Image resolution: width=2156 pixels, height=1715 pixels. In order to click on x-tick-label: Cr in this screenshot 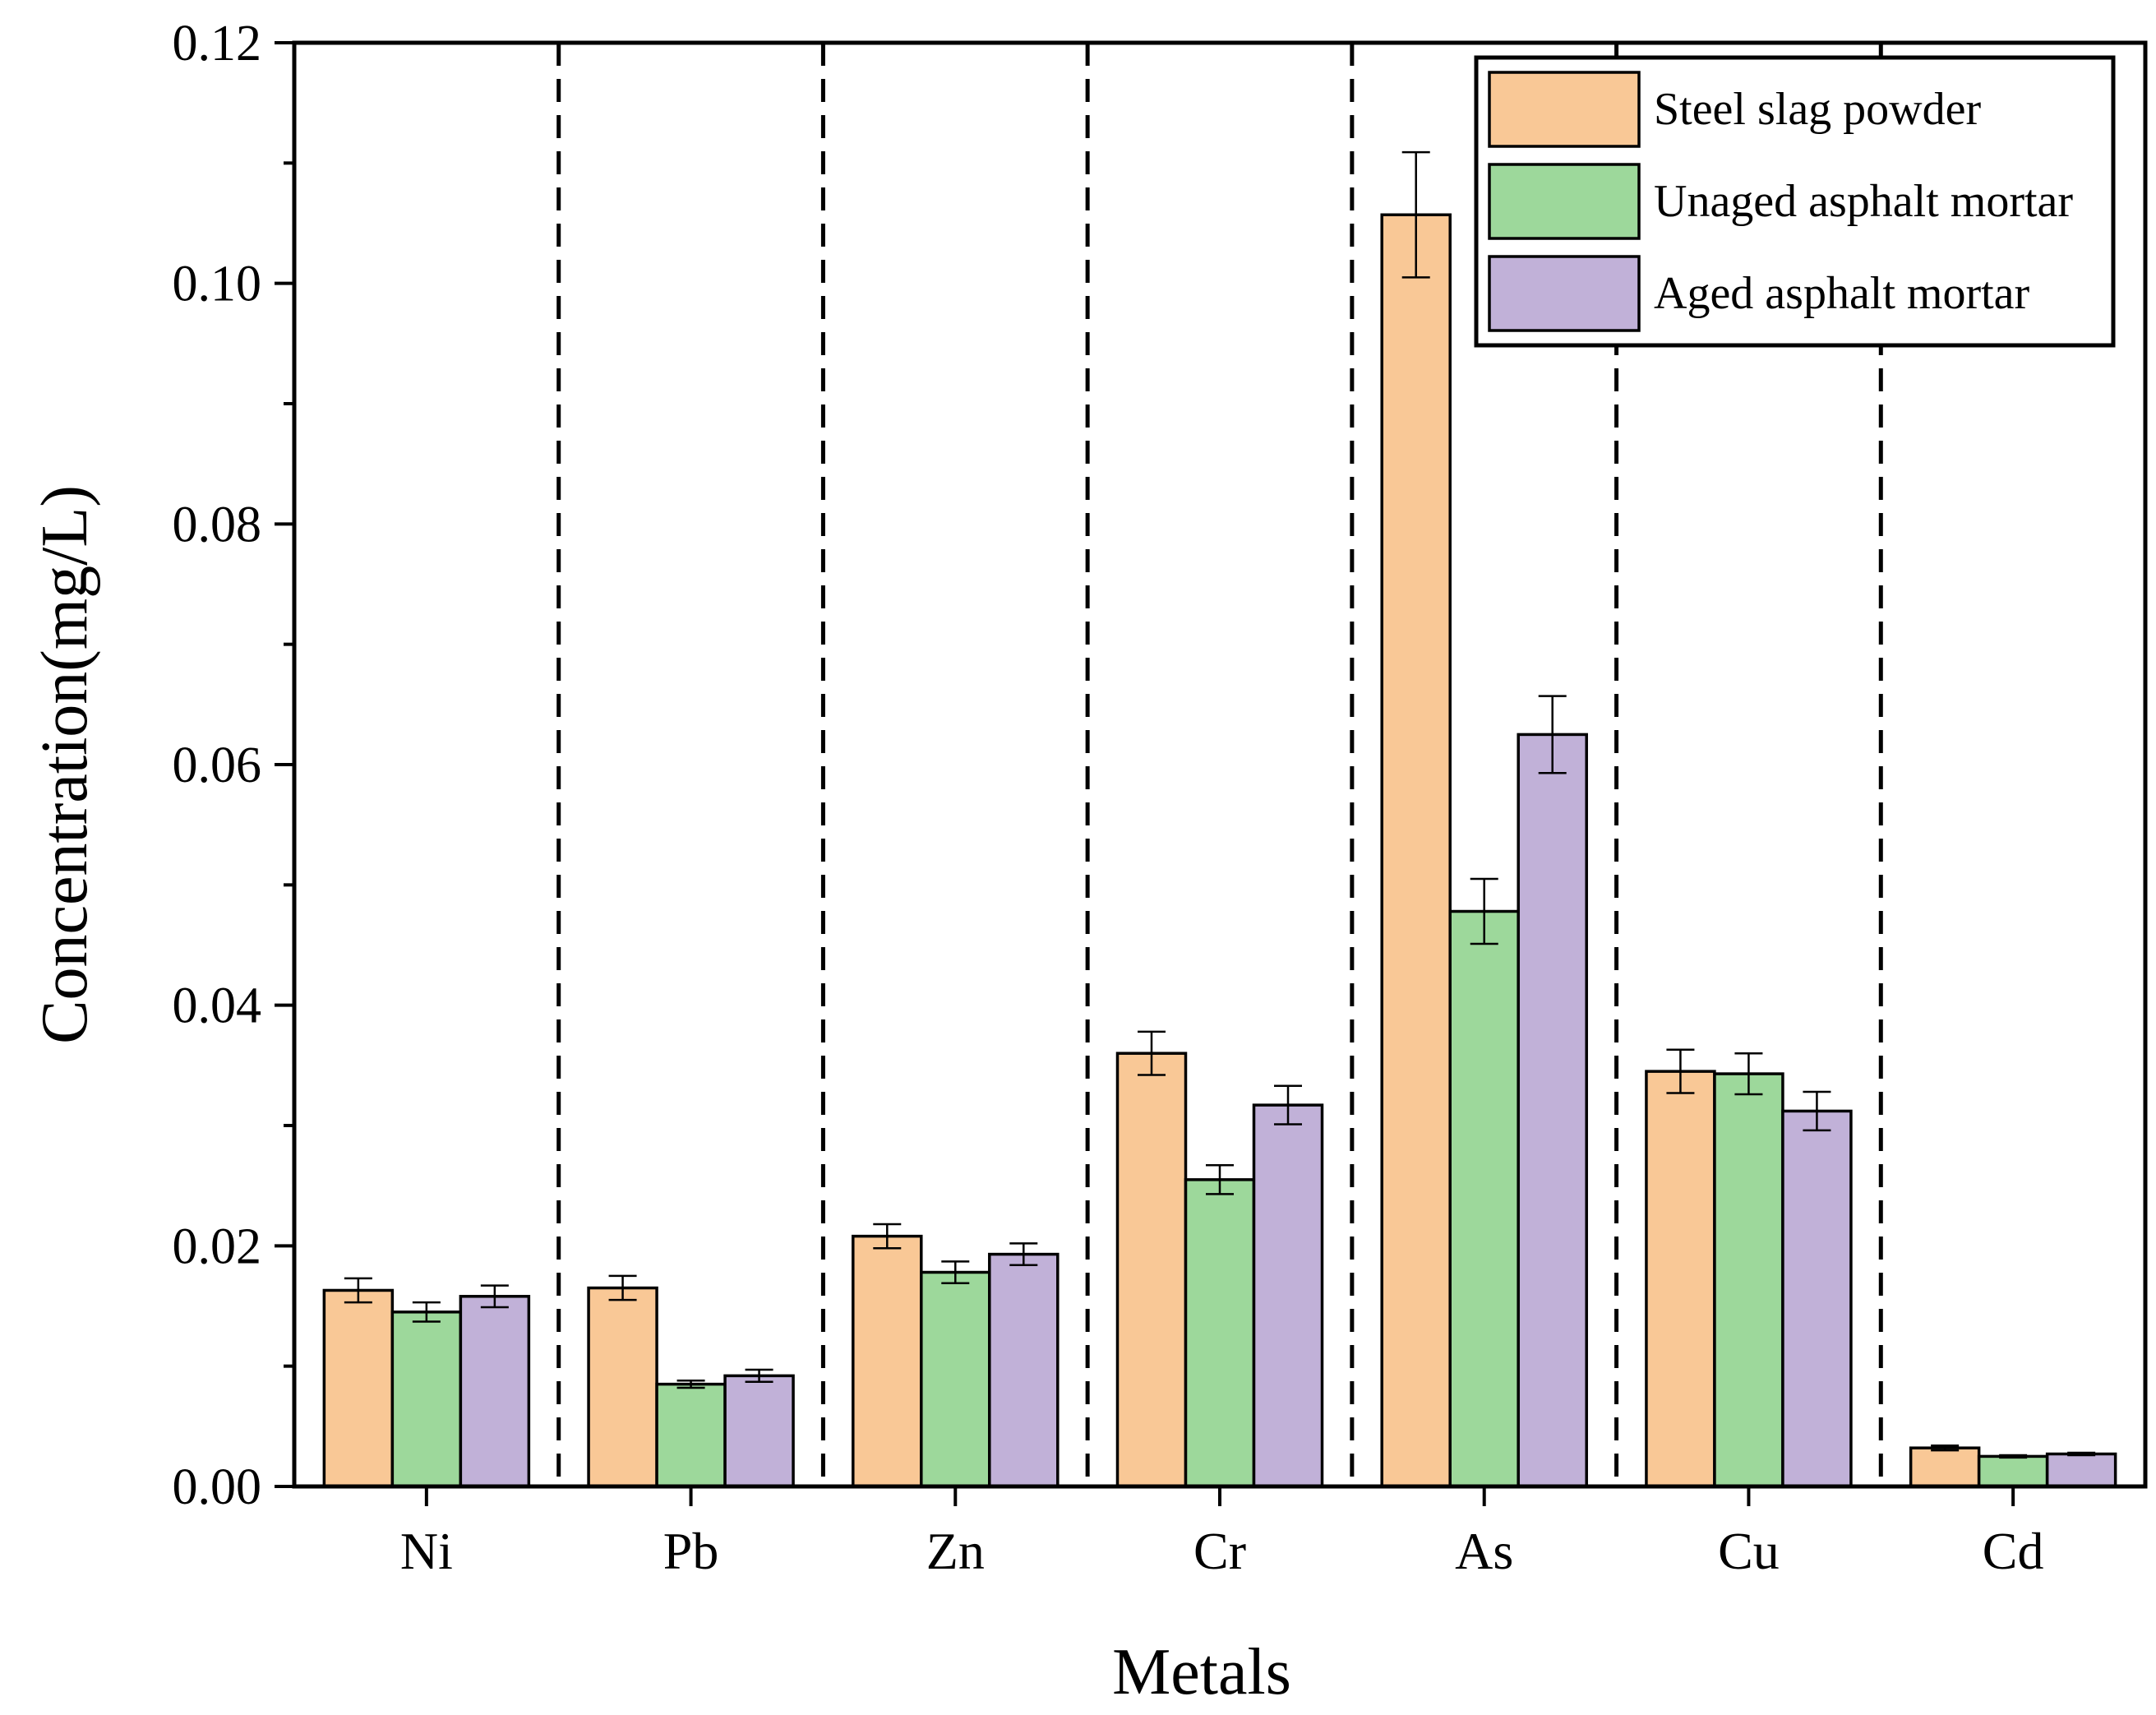, I will do `click(1220, 1551)`.